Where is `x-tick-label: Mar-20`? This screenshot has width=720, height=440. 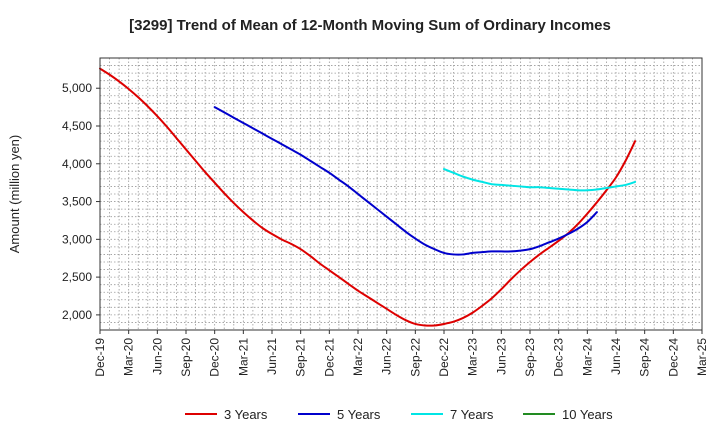
x-tick-label: Mar-20 is located at coordinates (129, 357).